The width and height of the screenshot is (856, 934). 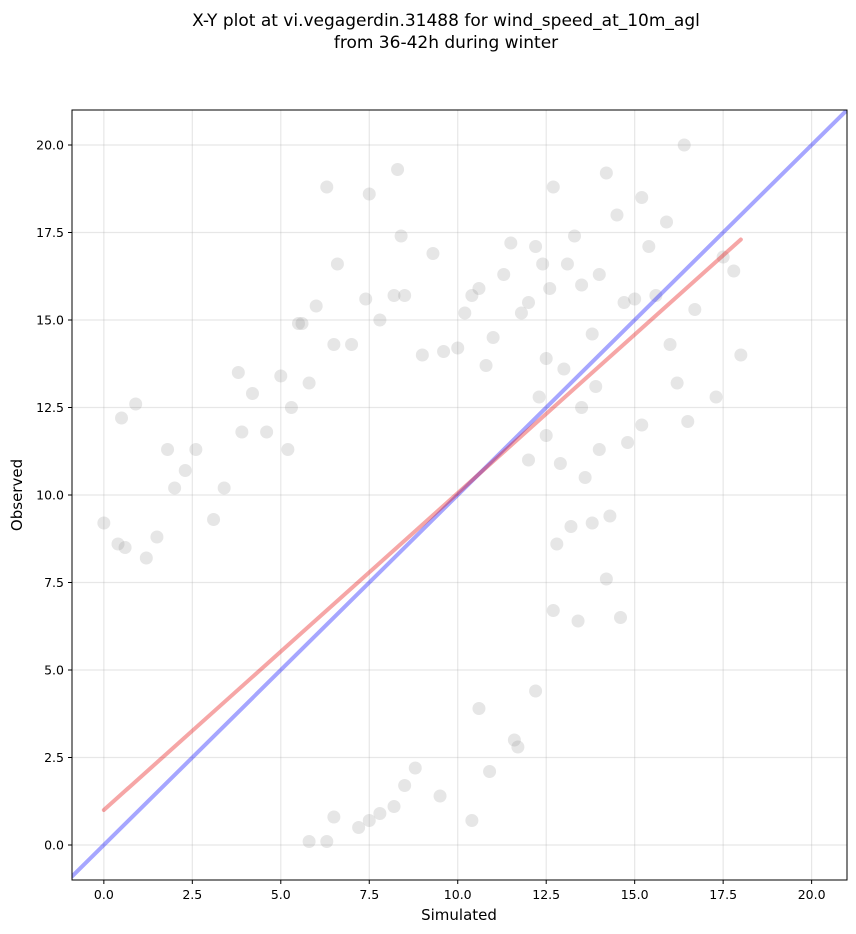 What do you see at coordinates (54, 670) in the screenshot?
I see `y-tick-label-2: 5.0` at bounding box center [54, 670].